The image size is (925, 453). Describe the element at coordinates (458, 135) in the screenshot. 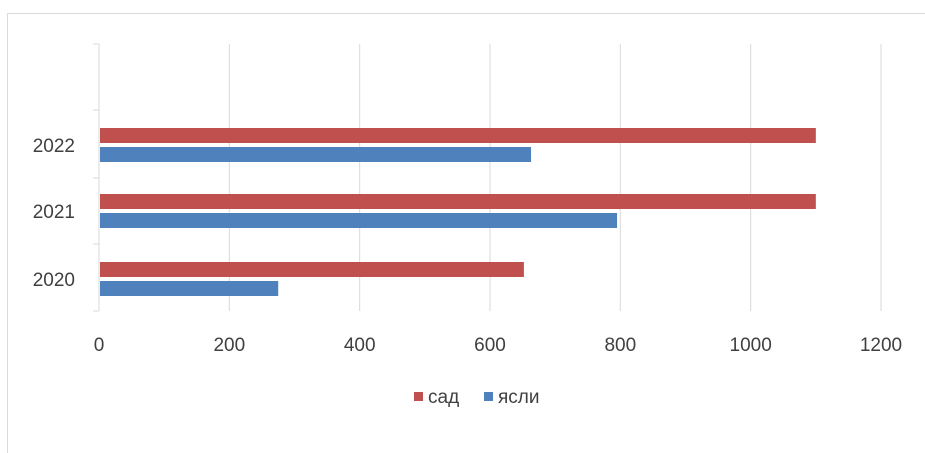

I see `bar-сад-2022` at that location.